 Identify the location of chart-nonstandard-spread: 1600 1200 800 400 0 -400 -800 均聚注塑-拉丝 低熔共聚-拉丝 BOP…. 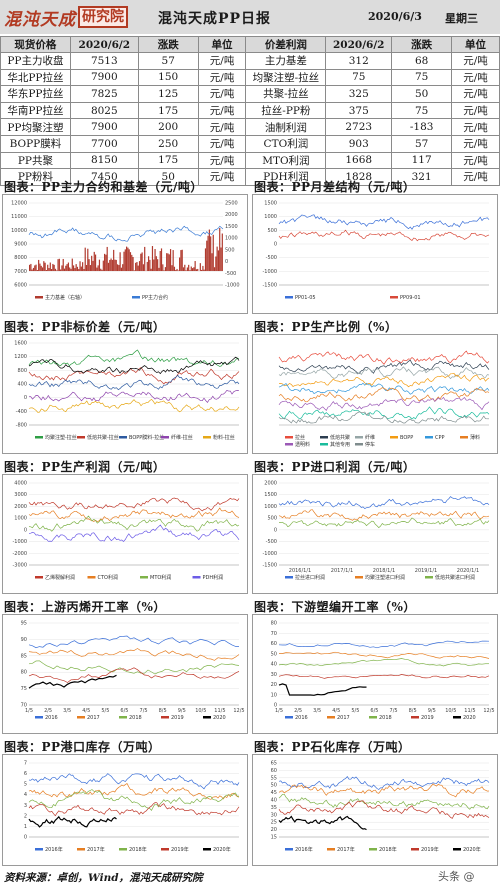
(125, 394).